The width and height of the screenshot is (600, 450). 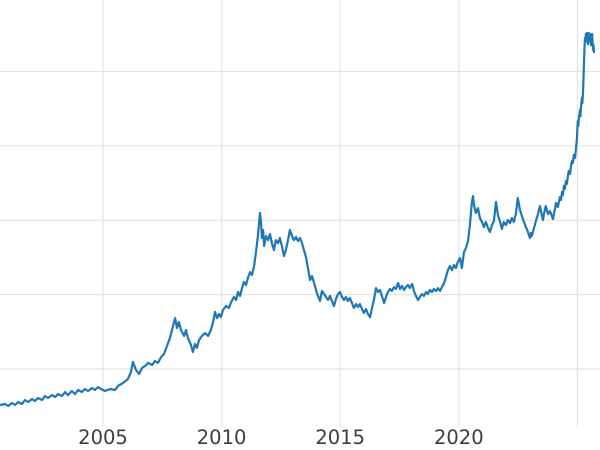 I want to click on x-tick-label-2005: 2005, so click(x=103, y=437).